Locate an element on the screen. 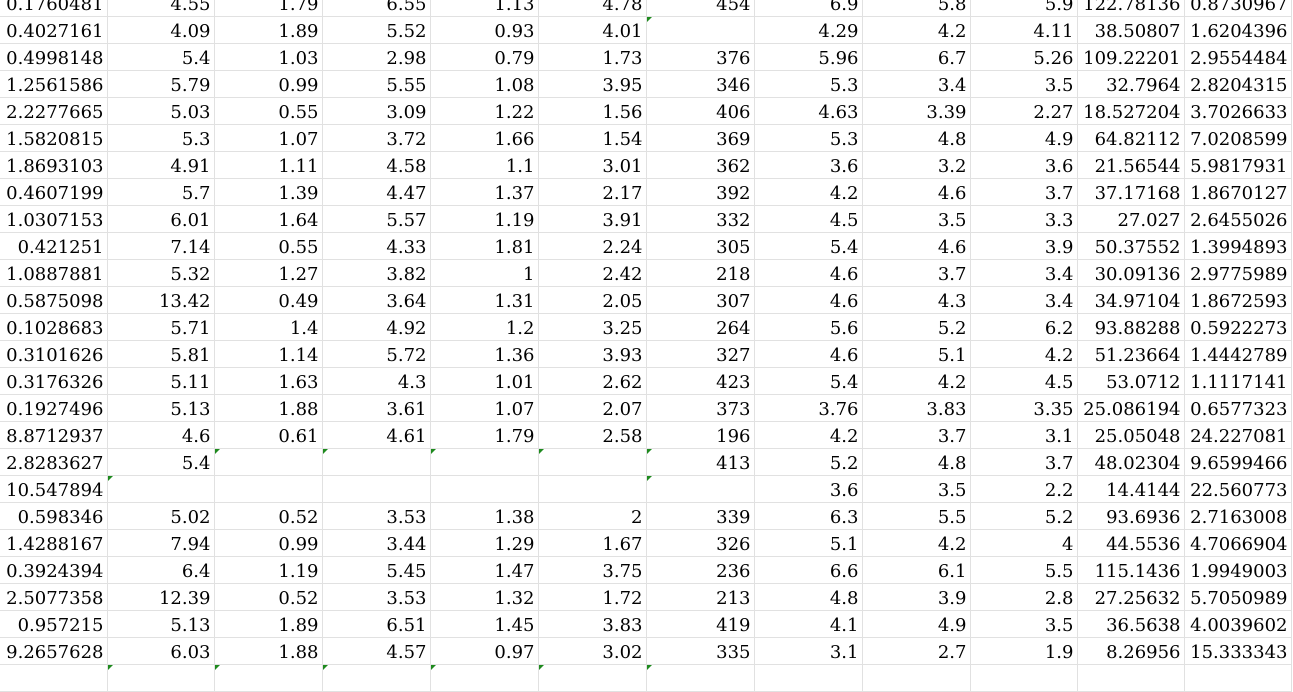  table-cell: 1.5820815 is located at coordinates (53, 137).